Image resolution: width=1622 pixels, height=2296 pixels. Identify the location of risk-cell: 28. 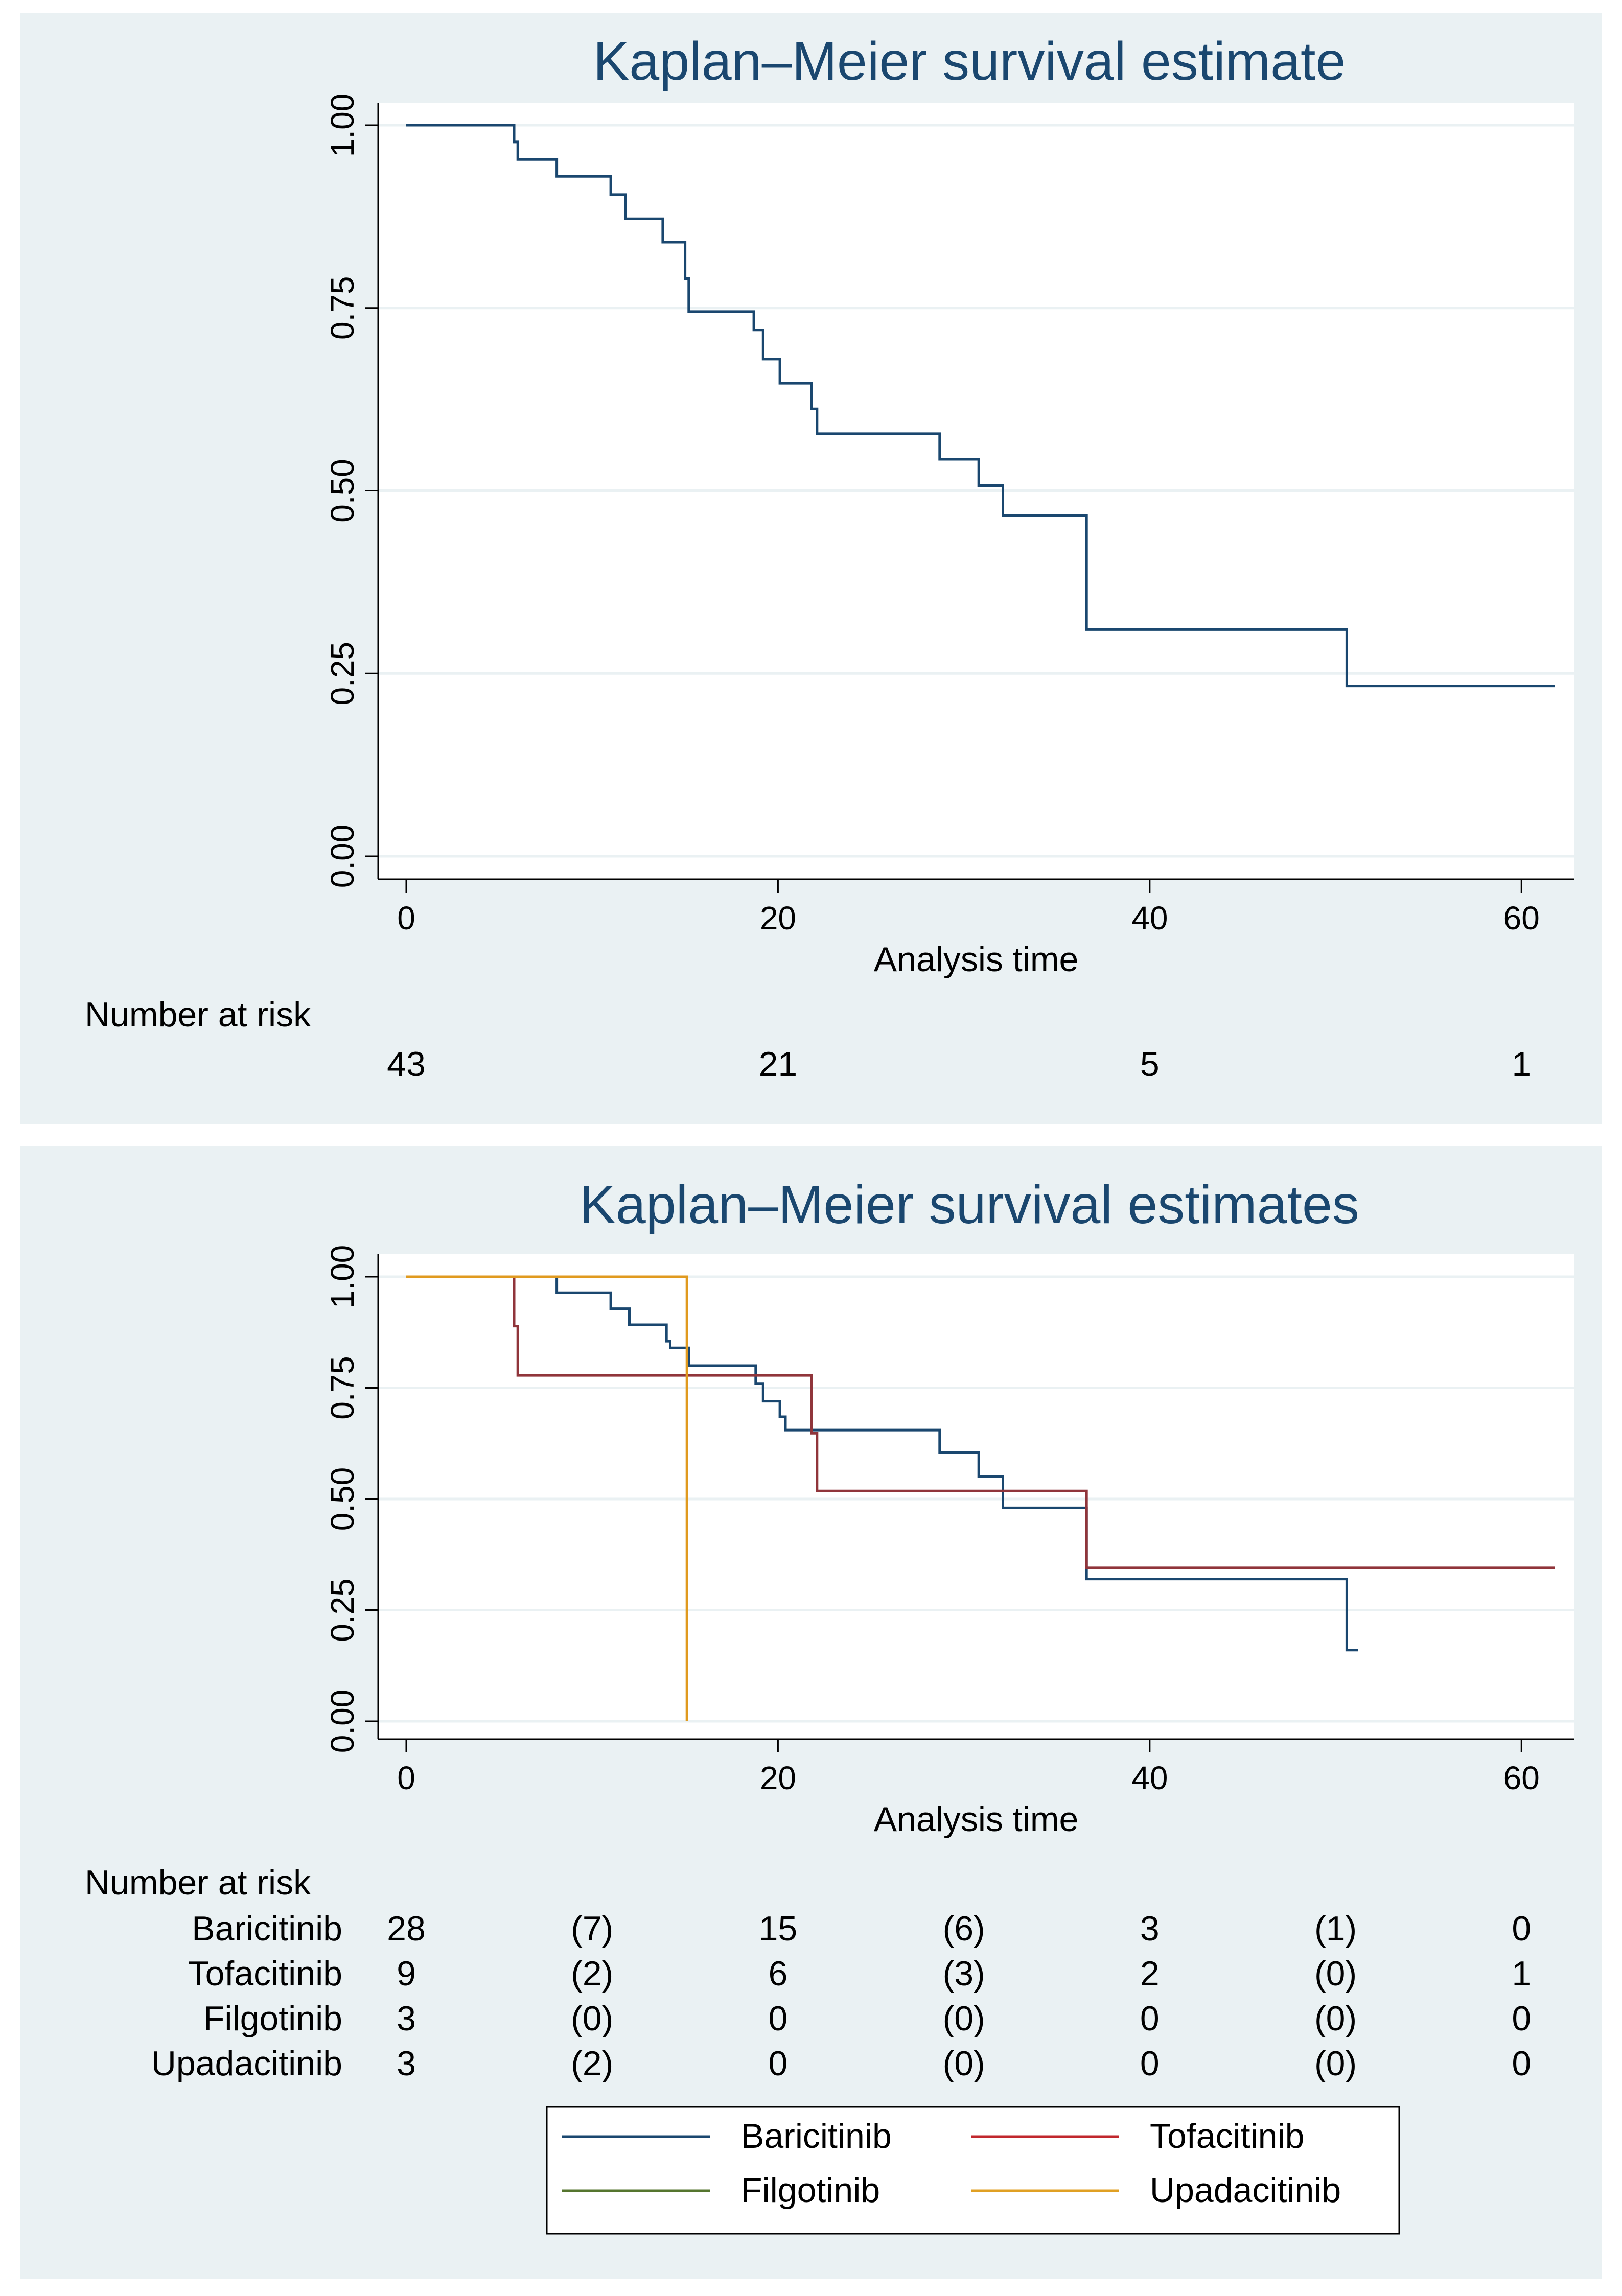
(406, 1928).